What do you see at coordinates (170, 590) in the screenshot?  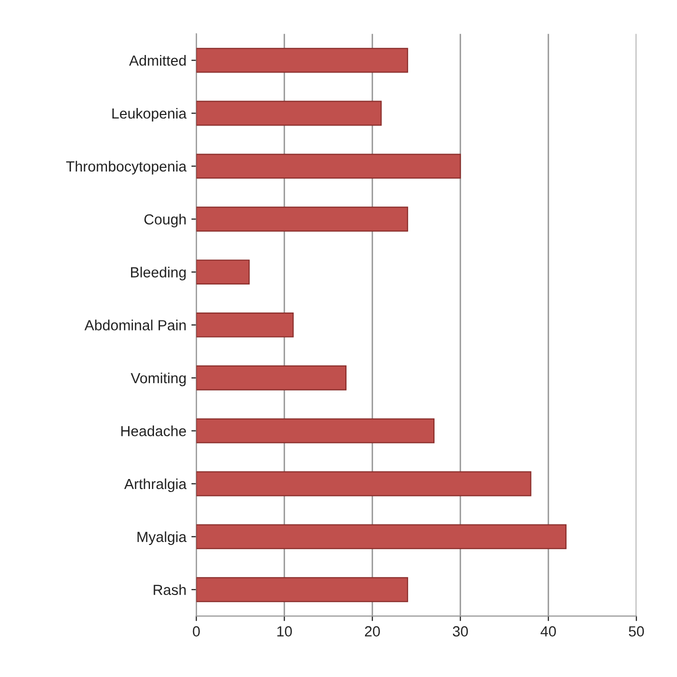 I see `y-tick-label: Rash` at bounding box center [170, 590].